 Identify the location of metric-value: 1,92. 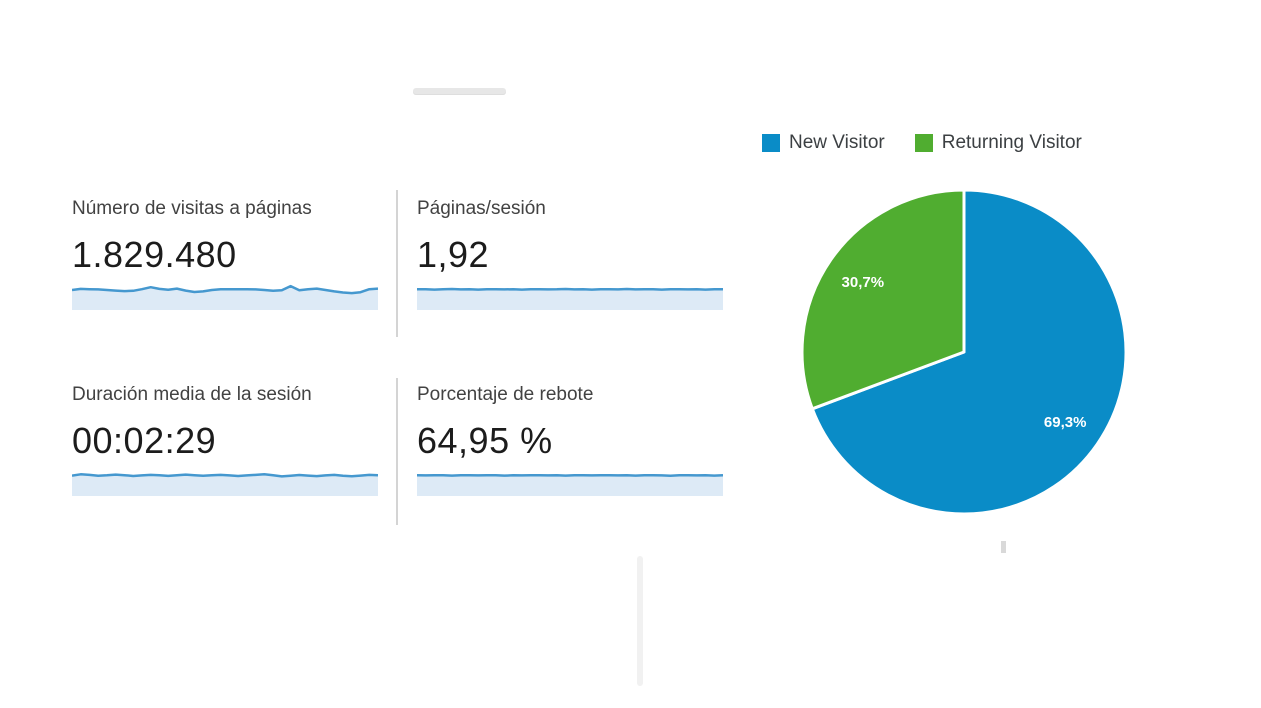
(453, 254).